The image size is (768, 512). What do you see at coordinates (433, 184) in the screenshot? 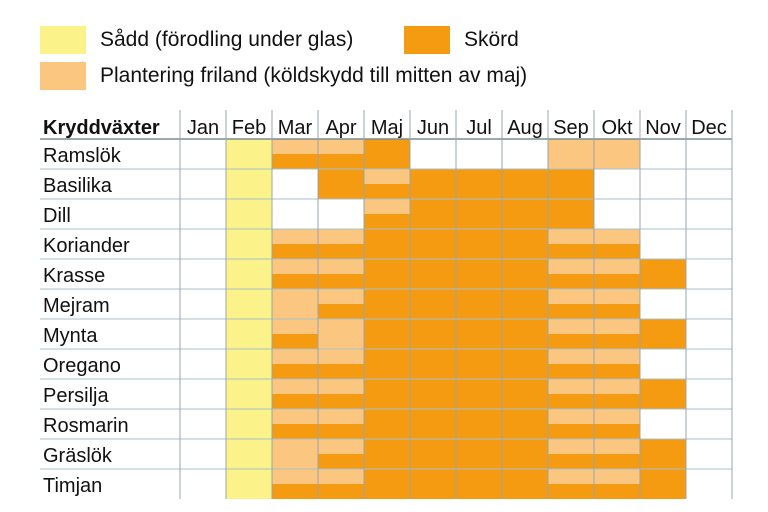
I see `cell-basilika-jun-skord` at bounding box center [433, 184].